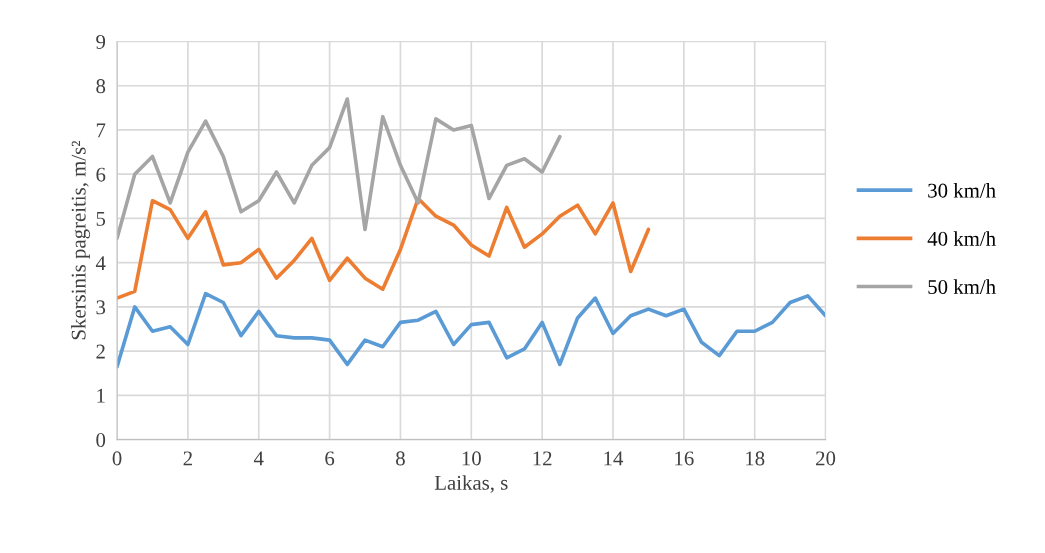  Describe the element at coordinates (80, 240) in the screenshot. I see `y-axis-title: Skersinis pagreitis, m/s²` at that location.